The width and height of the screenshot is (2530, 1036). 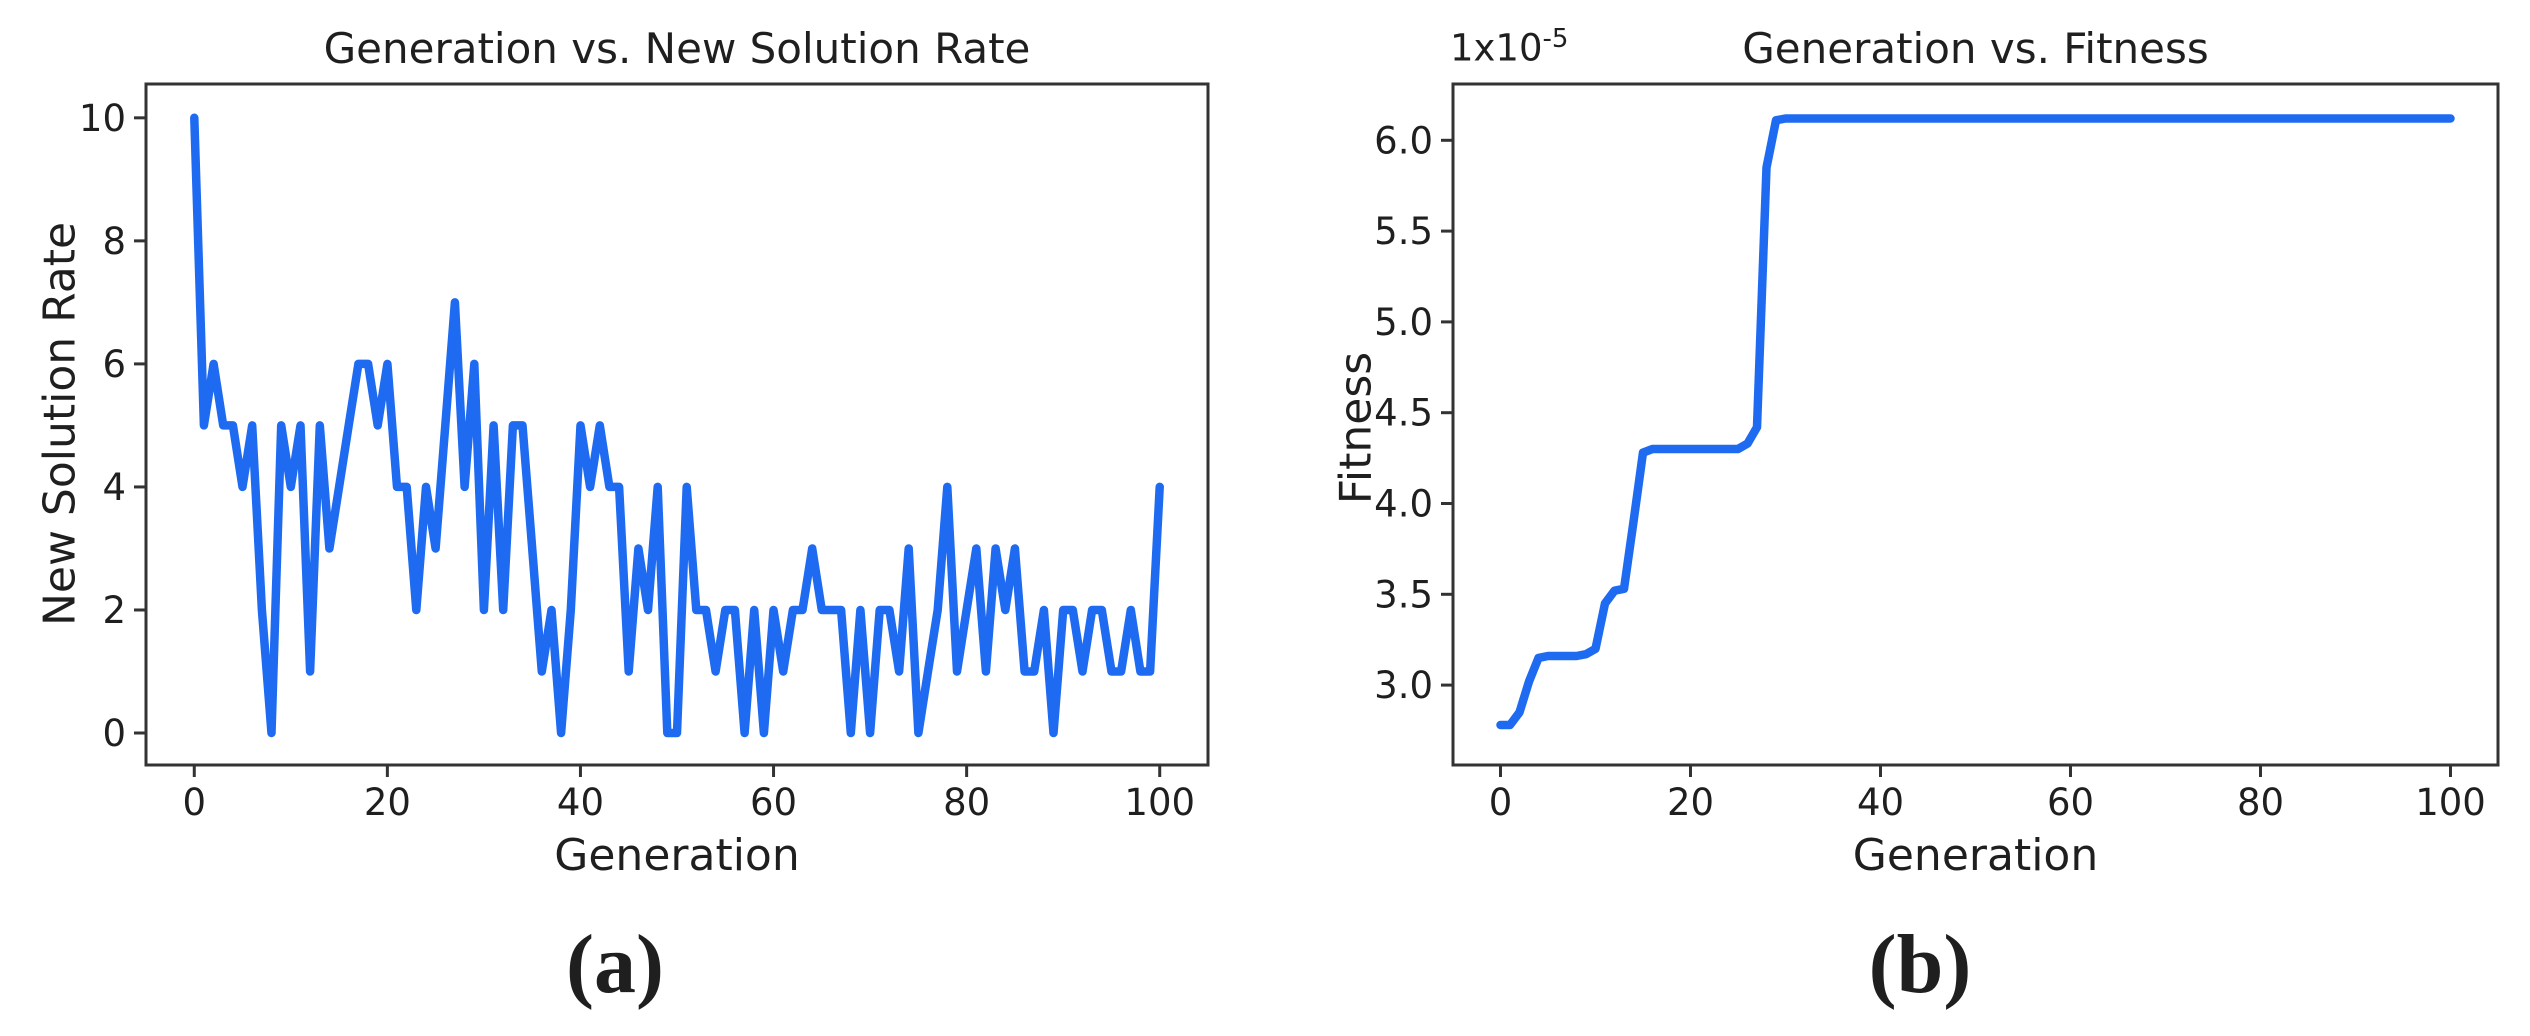 I want to click on y-tick-label: 6.0, so click(x=1403, y=140).